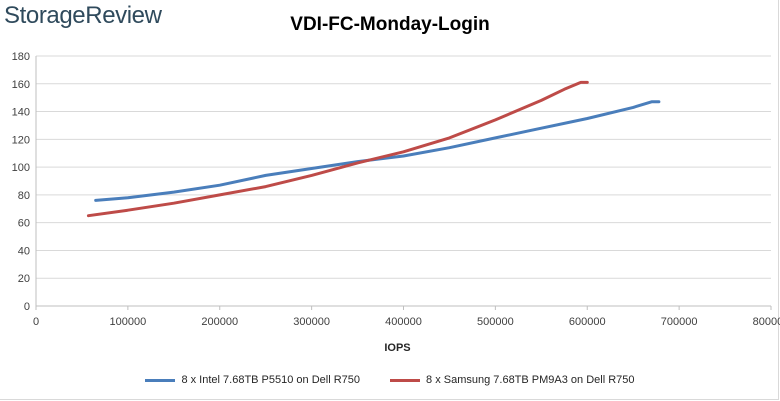 The height and width of the screenshot is (401, 780). What do you see at coordinates (397, 348) in the screenshot?
I see `x-axis-title: IOPS` at bounding box center [397, 348].